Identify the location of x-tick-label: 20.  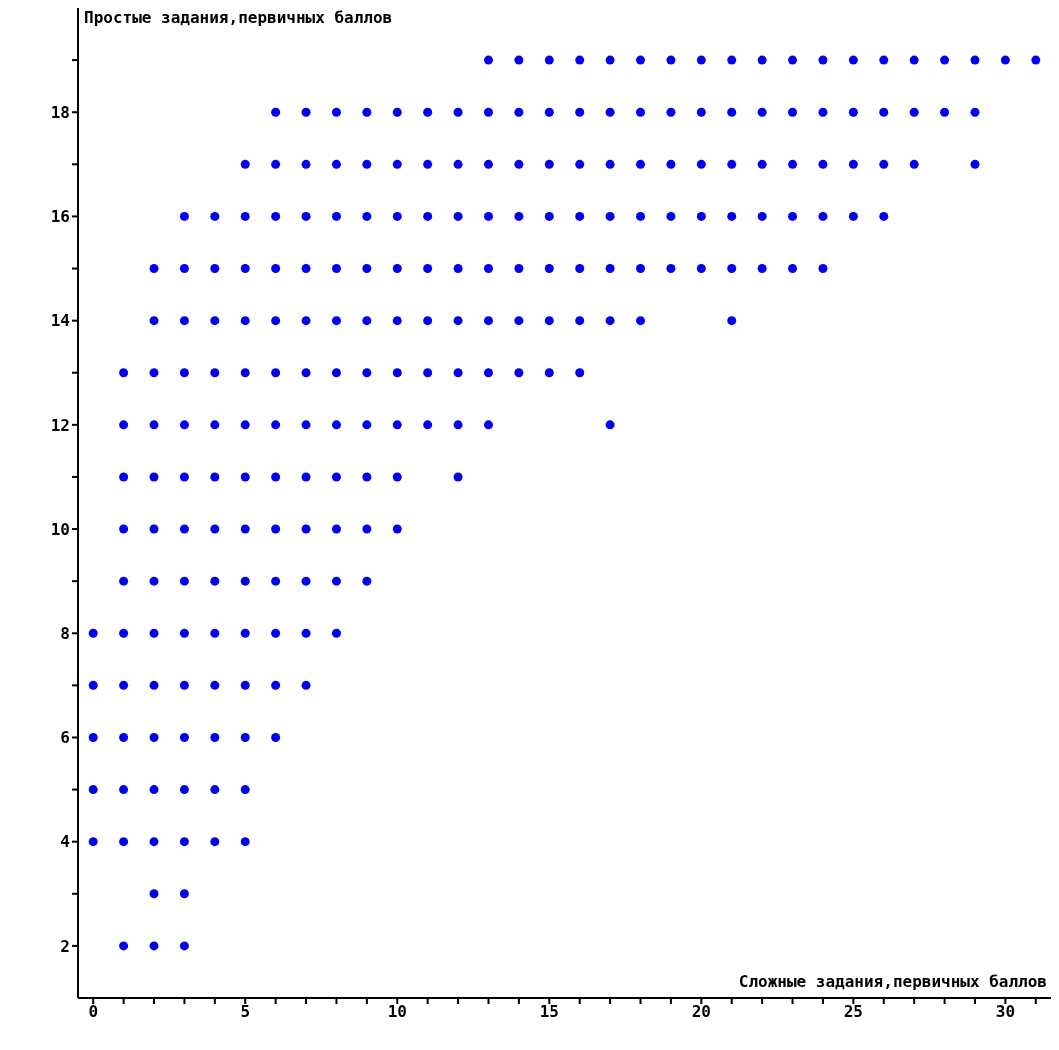
(701, 1012).